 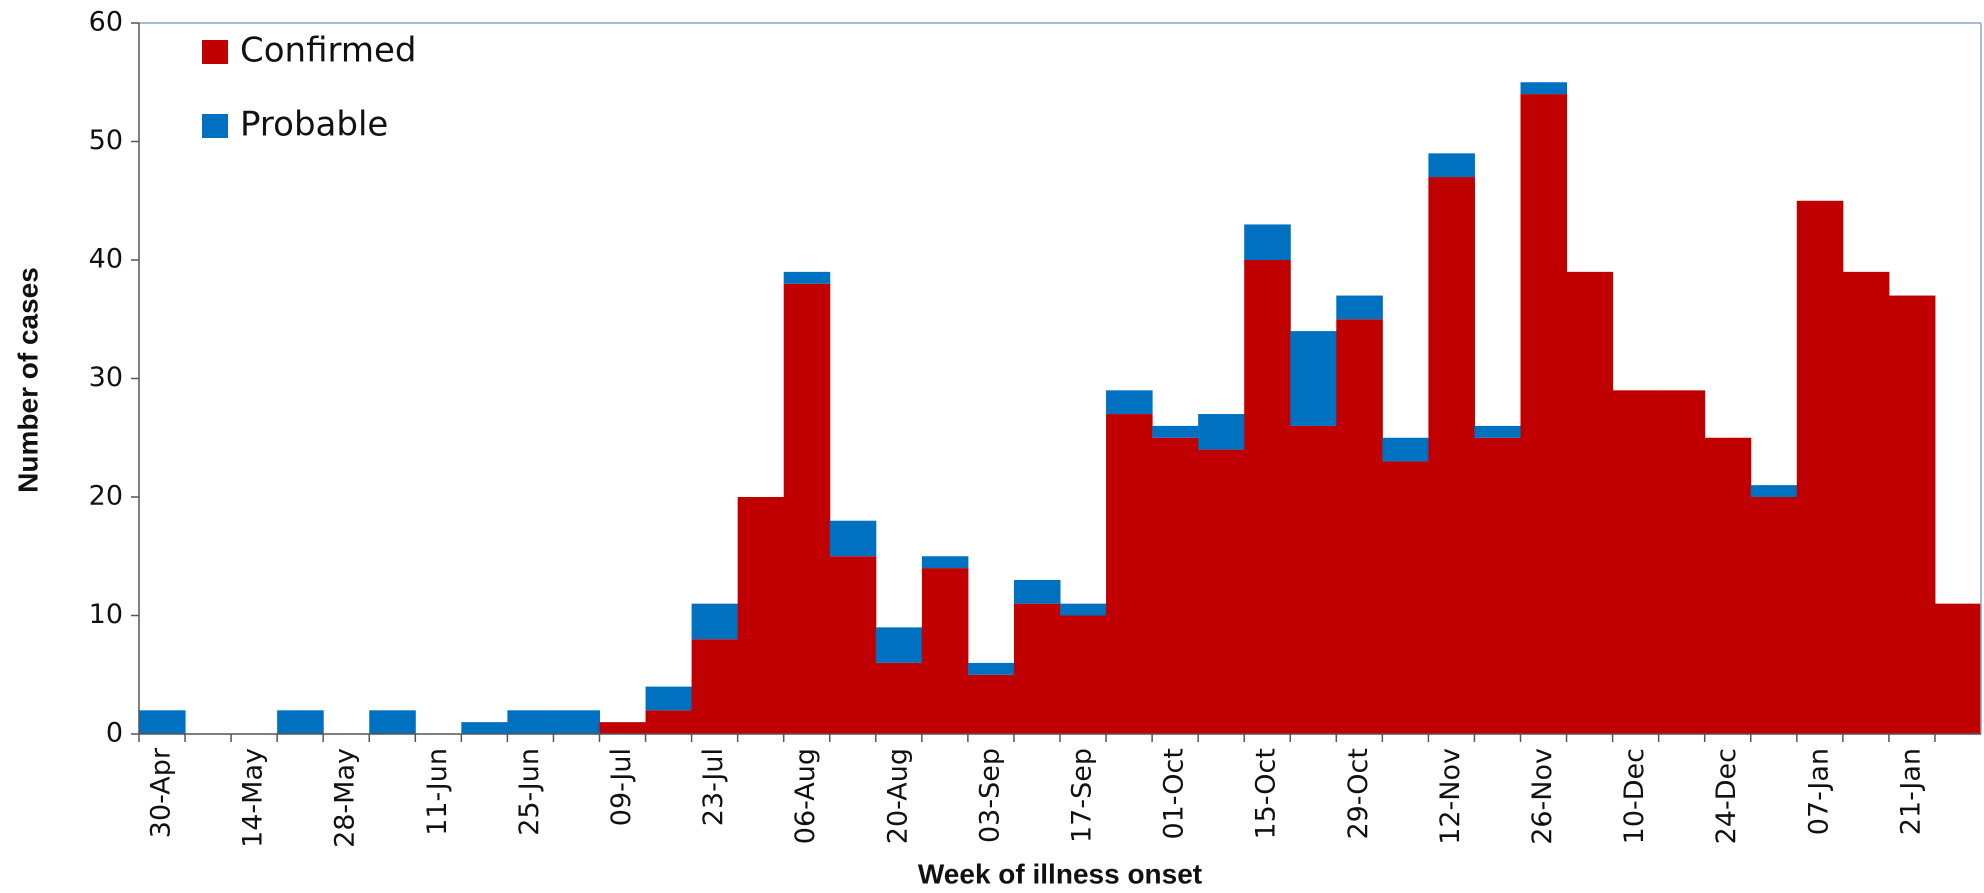 I want to click on y-tick-label: 40, so click(x=106, y=259).